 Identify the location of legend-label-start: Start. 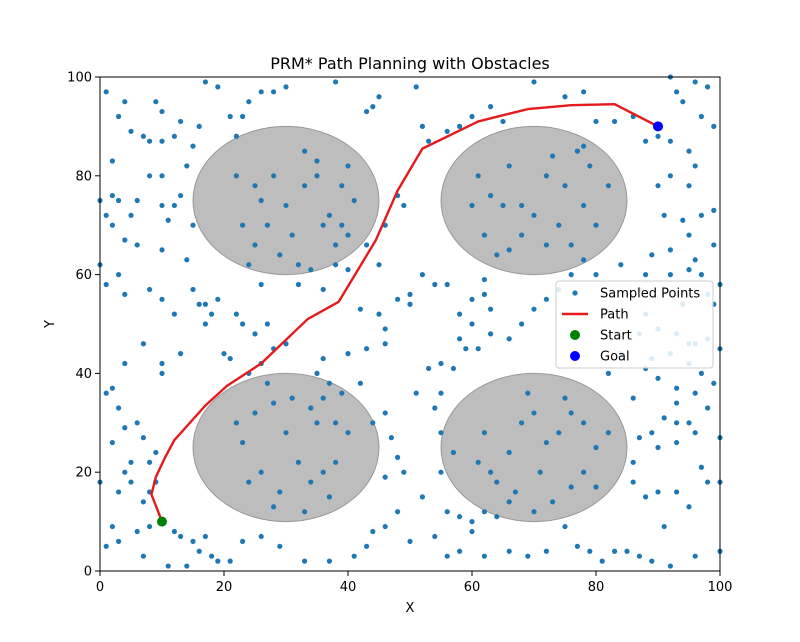
(616, 336).